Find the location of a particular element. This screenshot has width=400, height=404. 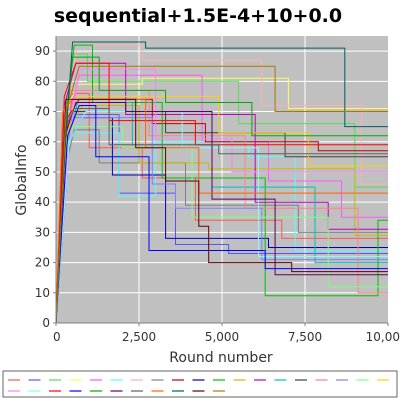

y-tick-label: 50 is located at coordinates (42, 172).